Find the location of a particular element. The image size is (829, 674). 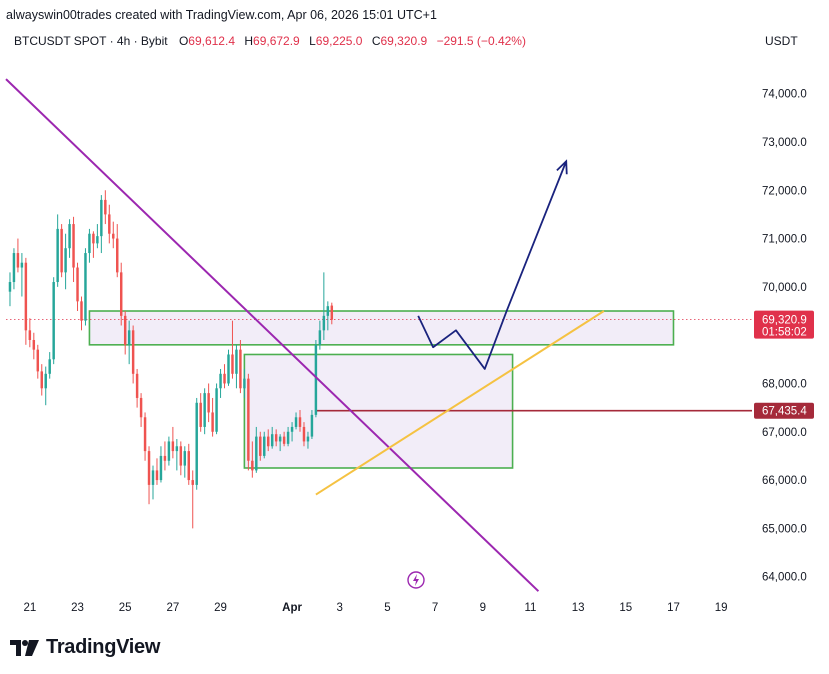

open-value: 69,612.4 is located at coordinates (211, 41).